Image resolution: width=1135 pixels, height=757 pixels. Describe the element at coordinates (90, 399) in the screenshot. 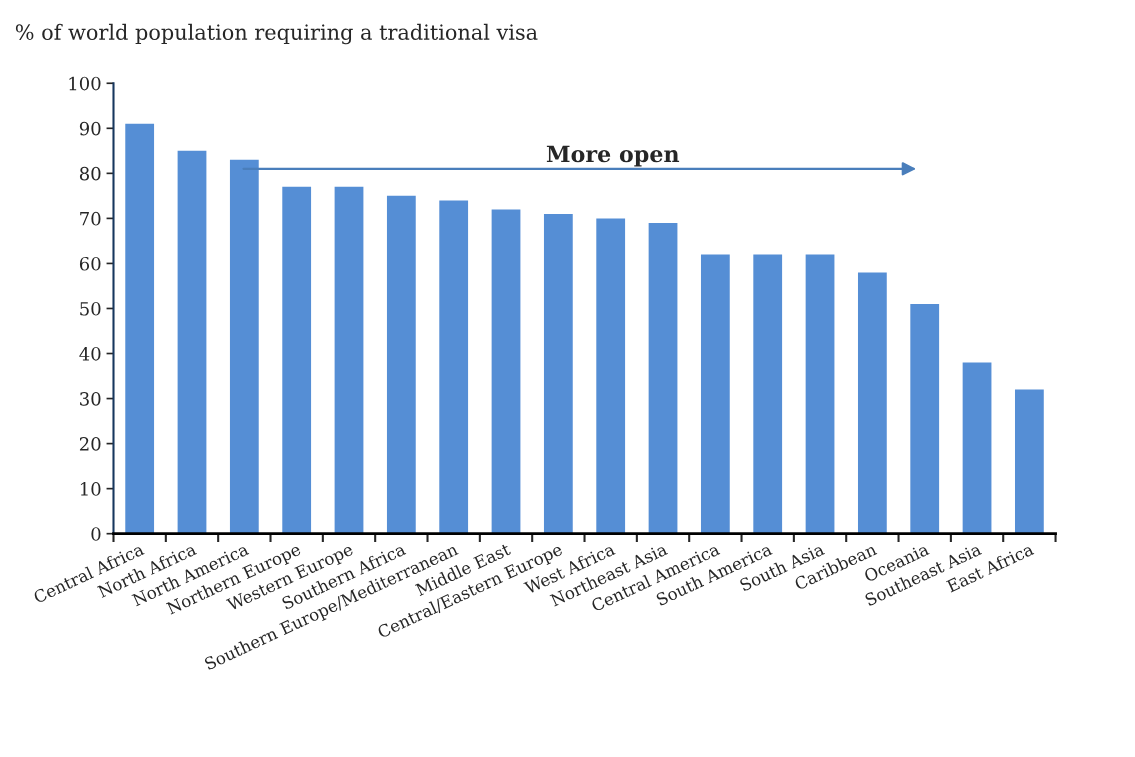

I see `y-tick-label: 30` at that location.